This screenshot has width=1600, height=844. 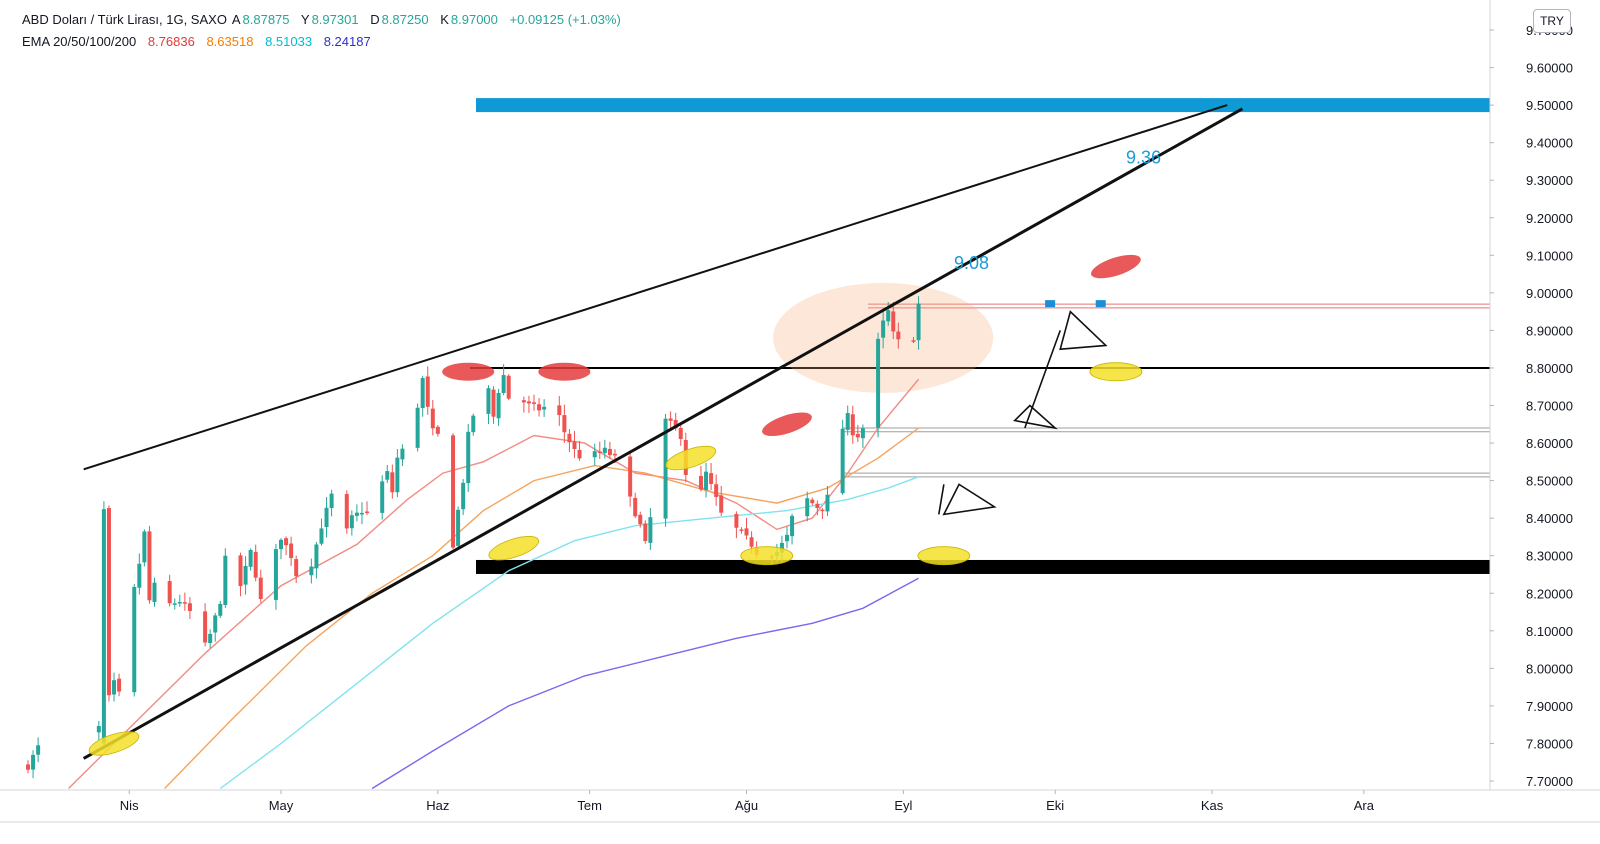 What do you see at coordinates (971, 263) in the screenshot?
I see `price-target-annotation: 9.08` at bounding box center [971, 263].